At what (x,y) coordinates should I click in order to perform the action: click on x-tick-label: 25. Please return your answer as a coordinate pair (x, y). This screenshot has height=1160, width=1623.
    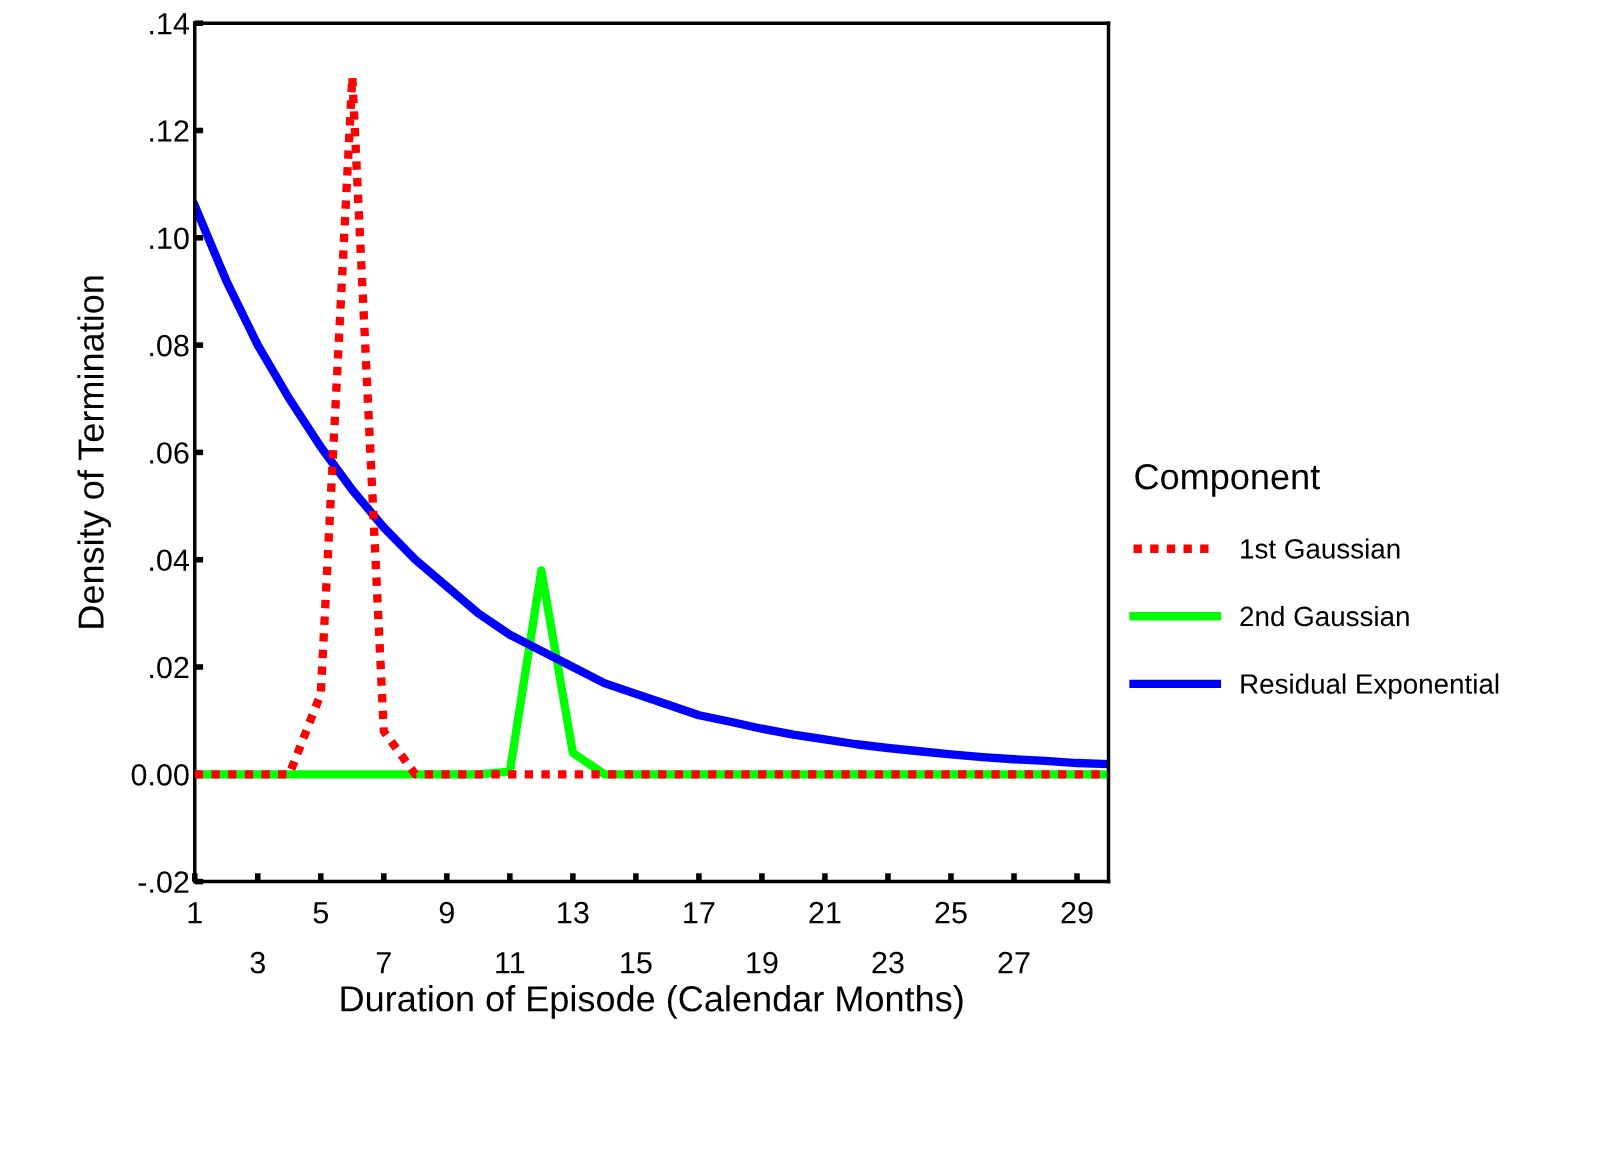
    Looking at the image, I should click on (951, 912).